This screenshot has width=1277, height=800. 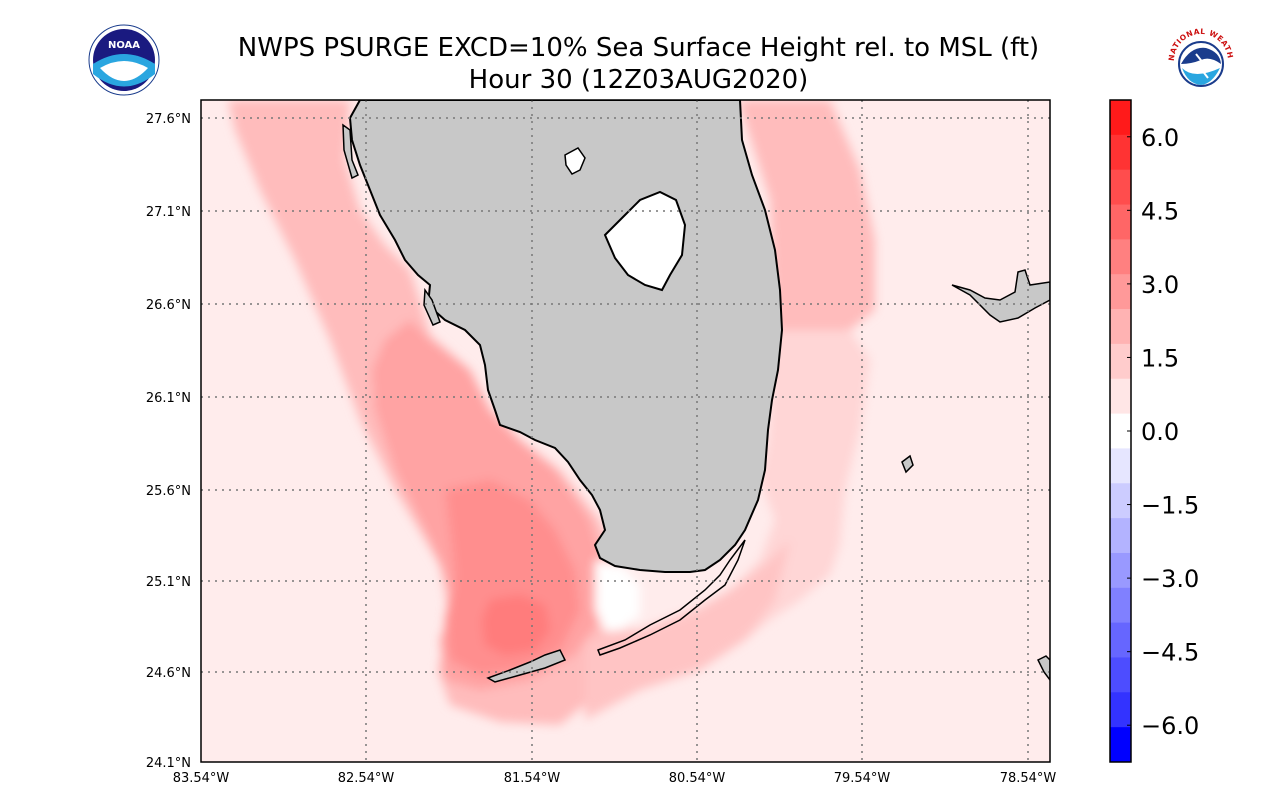 I want to click on colorbar-ticks: 6.0 4.5 3.0 1.5 0.0 −1.5 −3.0 −4.5 −6.0, so click(x=1163, y=432).